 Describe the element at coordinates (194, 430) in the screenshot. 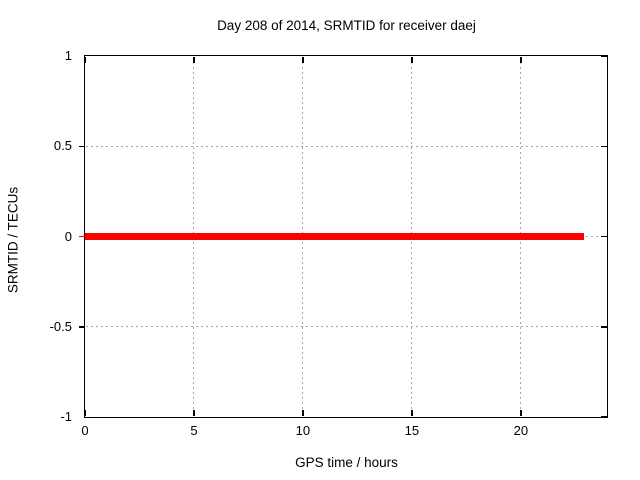

I see `x-tick-label: 5` at that location.